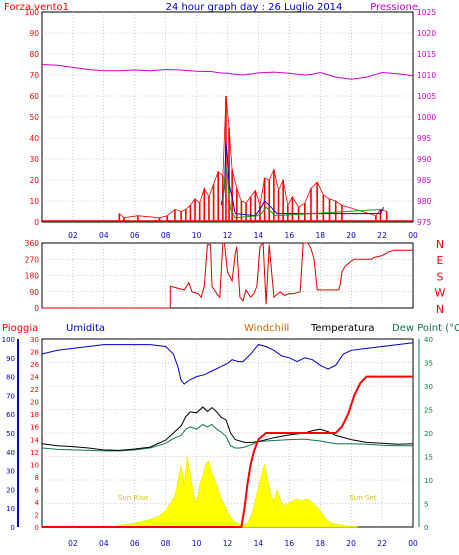 This screenshot has width=459, height=555. Describe the element at coordinates (227, 275) in the screenshot. I see `wind-direction-line` at that location.